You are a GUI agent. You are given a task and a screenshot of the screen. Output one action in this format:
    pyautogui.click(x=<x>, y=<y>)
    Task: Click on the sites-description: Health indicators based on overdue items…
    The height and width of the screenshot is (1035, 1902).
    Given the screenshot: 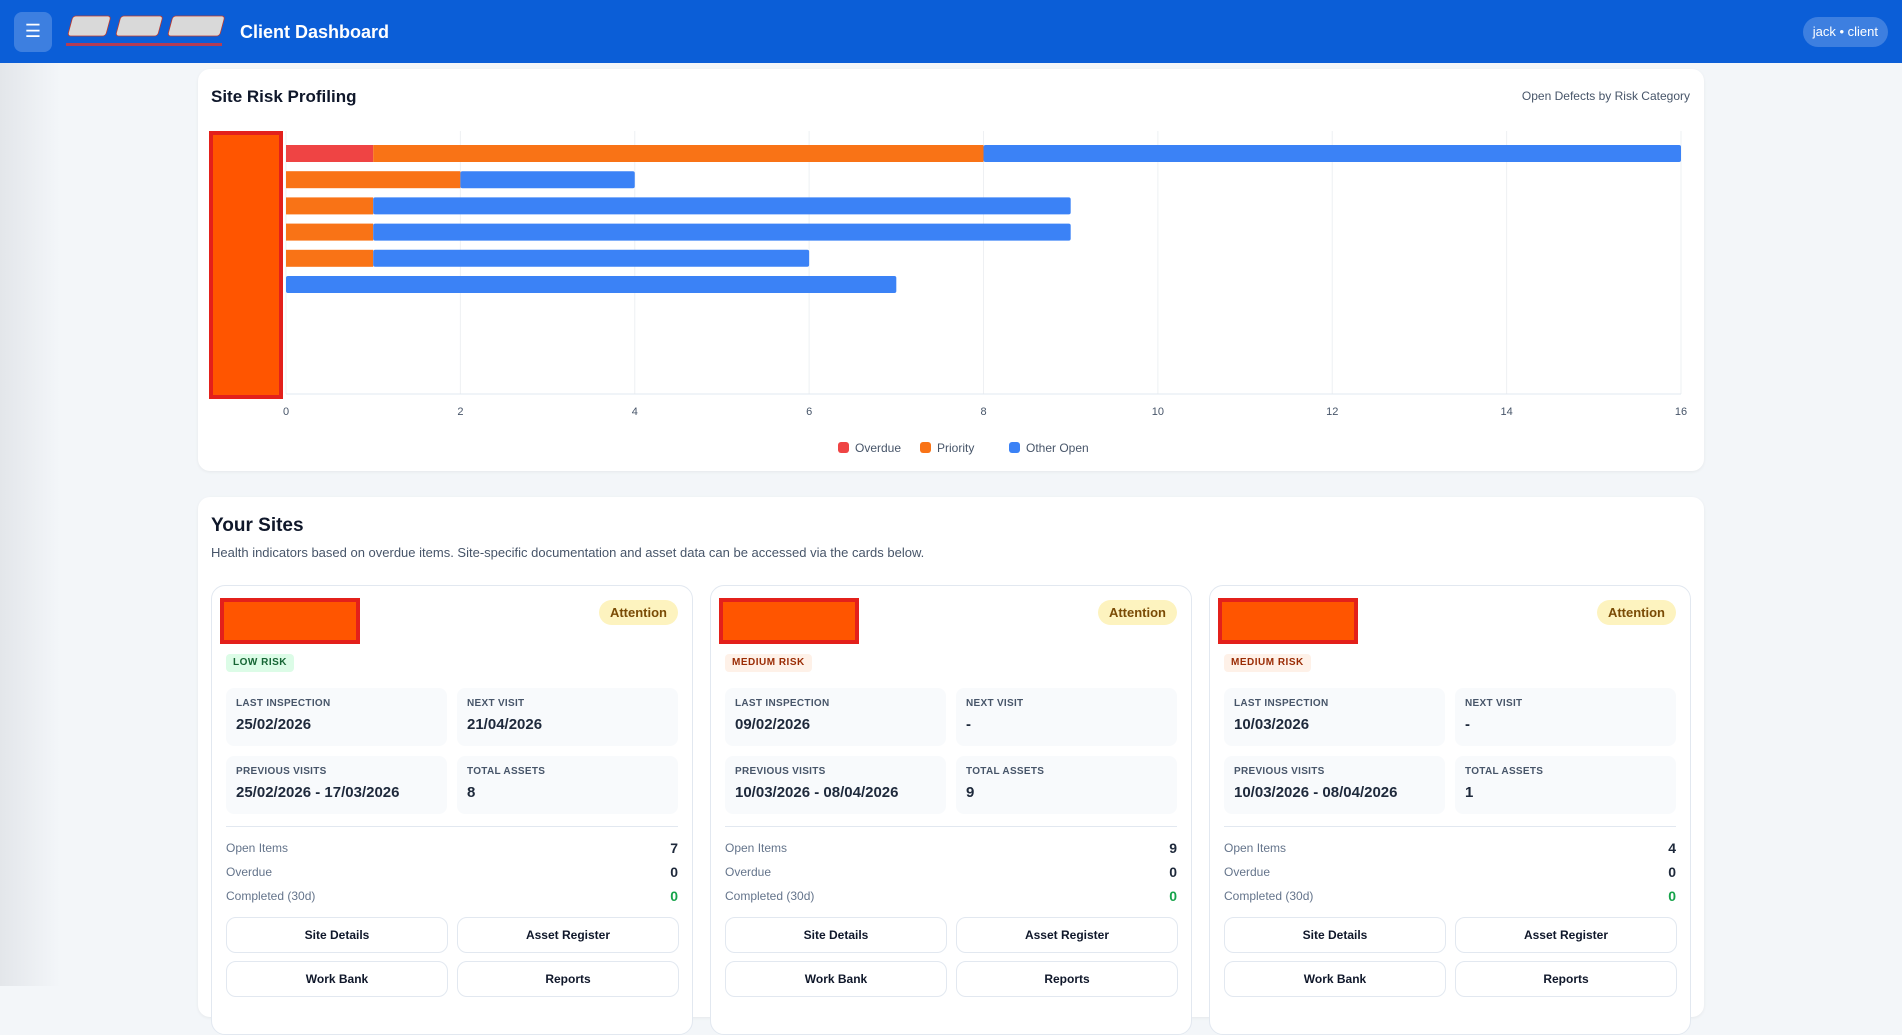 What is the action you would take?
    pyautogui.click(x=568, y=552)
    